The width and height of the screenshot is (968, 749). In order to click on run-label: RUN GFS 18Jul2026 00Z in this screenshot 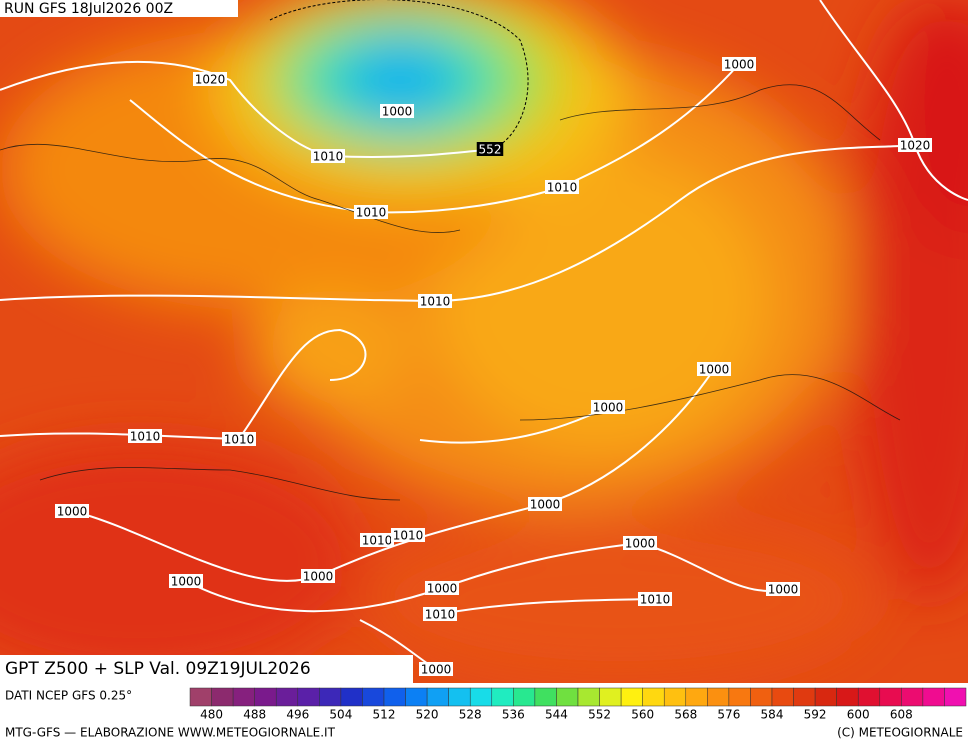, I will do `click(88, 9)`.